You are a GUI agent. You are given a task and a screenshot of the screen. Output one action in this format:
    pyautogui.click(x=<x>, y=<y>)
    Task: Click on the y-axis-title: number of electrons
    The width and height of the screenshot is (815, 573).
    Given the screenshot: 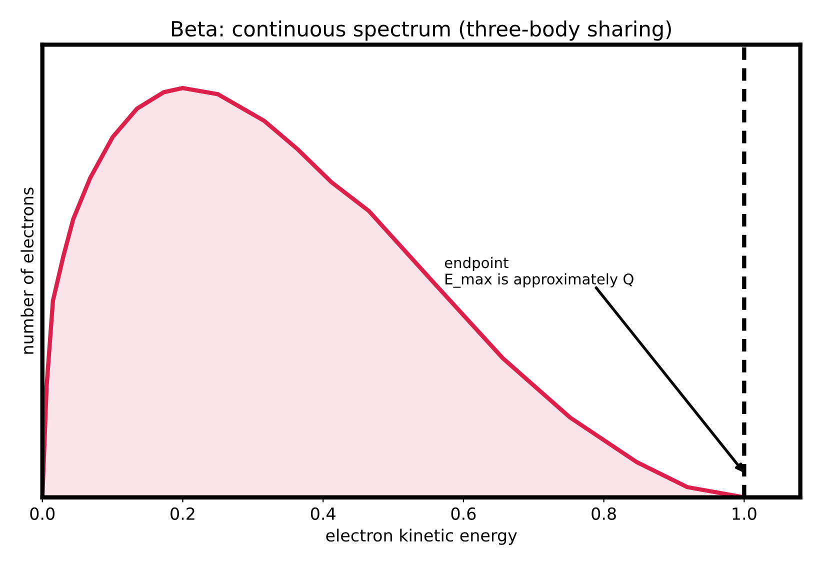 What is the action you would take?
    pyautogui.click(x=27, y=271)
    